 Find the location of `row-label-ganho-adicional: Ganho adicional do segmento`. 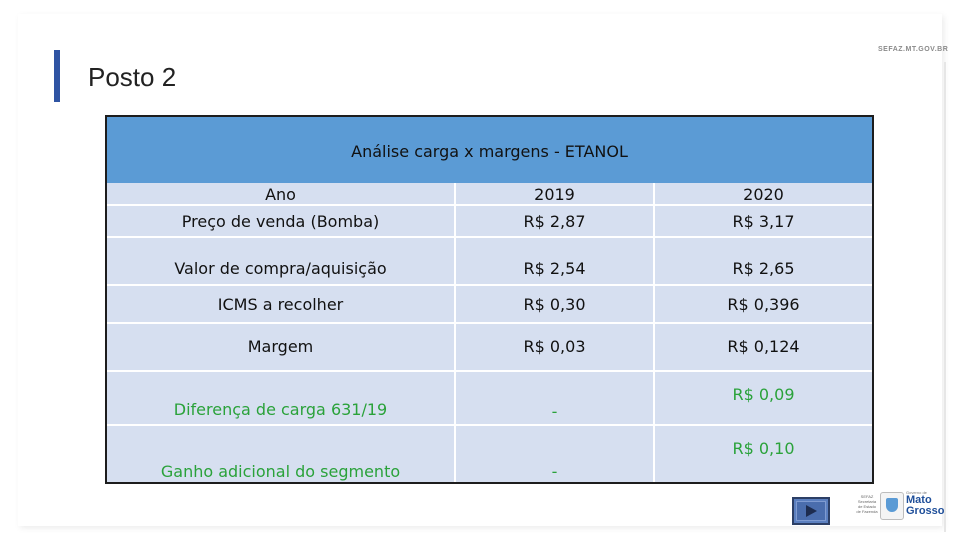

row-label-ganho-adicional: Ganho adicional do segmento is located at coordinates (280, 471).